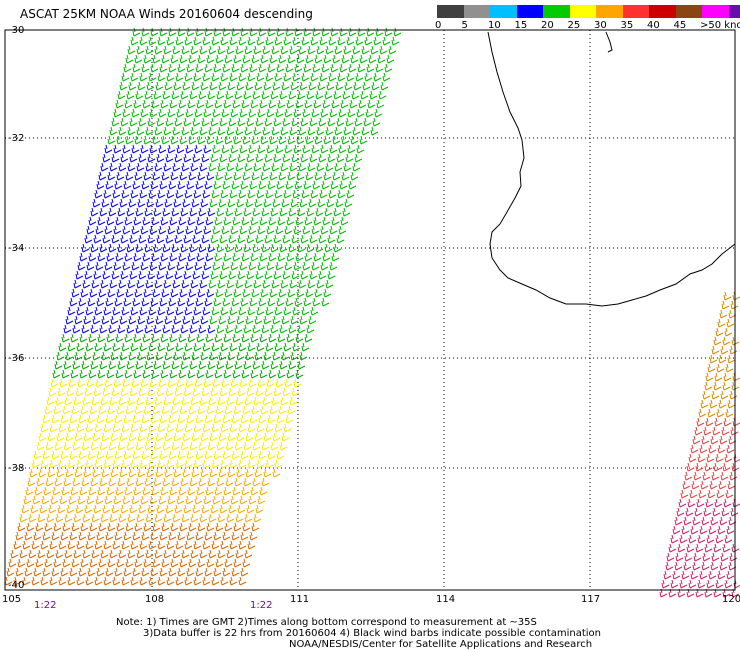 The width and height of the screenshot is (740, 650). I want to click on lon-label: 114, so click(446, 599).